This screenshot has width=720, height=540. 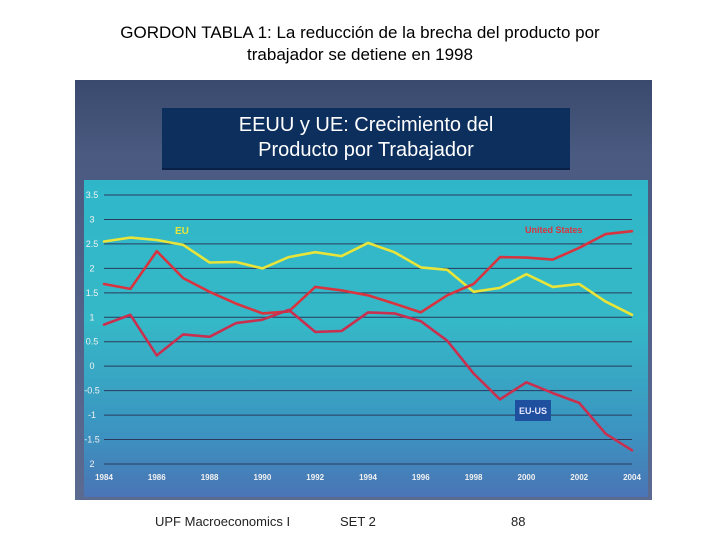 I want to click on x-tick-label: 1986, so click(x=157, y=477).